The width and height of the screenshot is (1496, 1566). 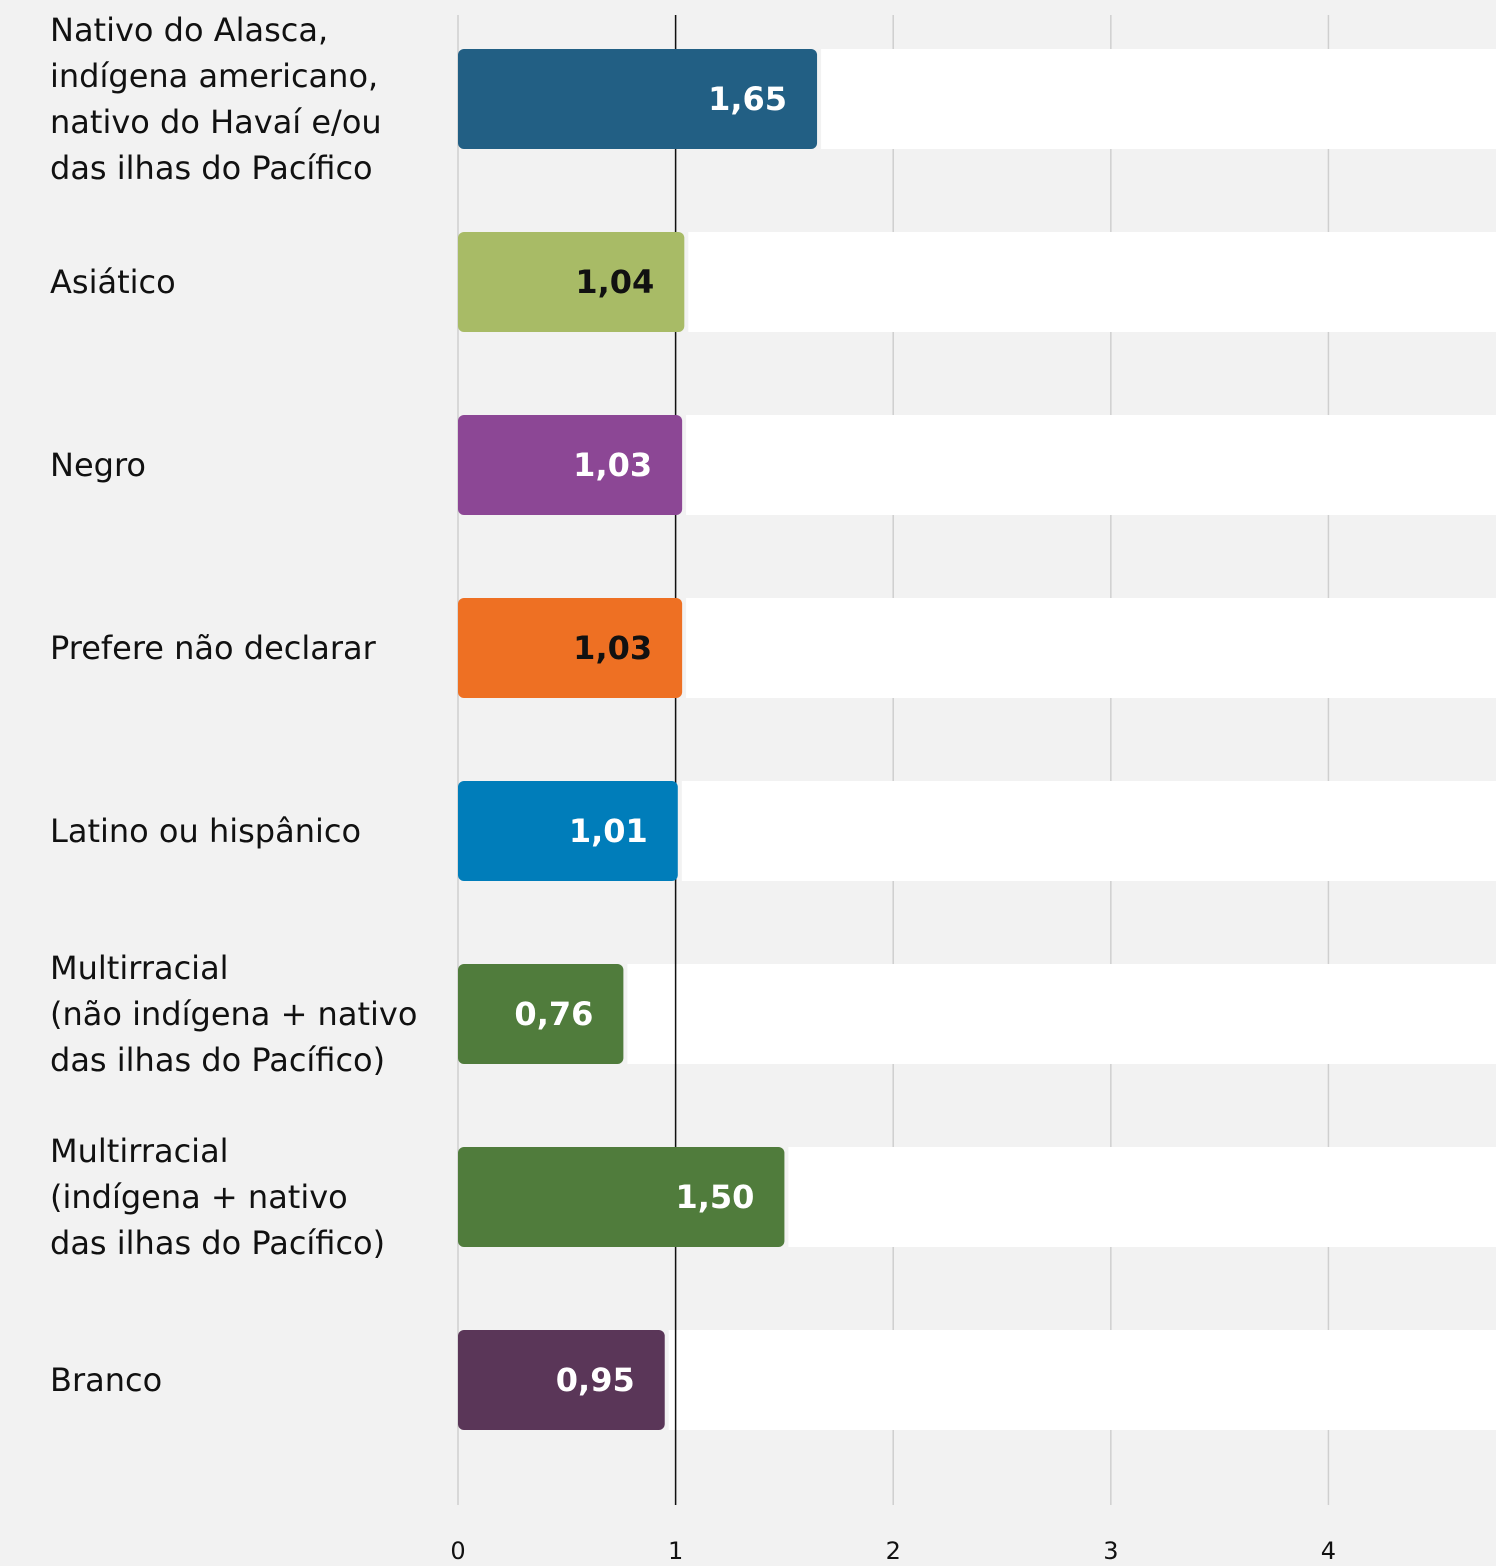 What do you see at coordinates (595, 1380) in the screenshot?
I see `value-label: 0,95` at bounding box center [595, 1380].